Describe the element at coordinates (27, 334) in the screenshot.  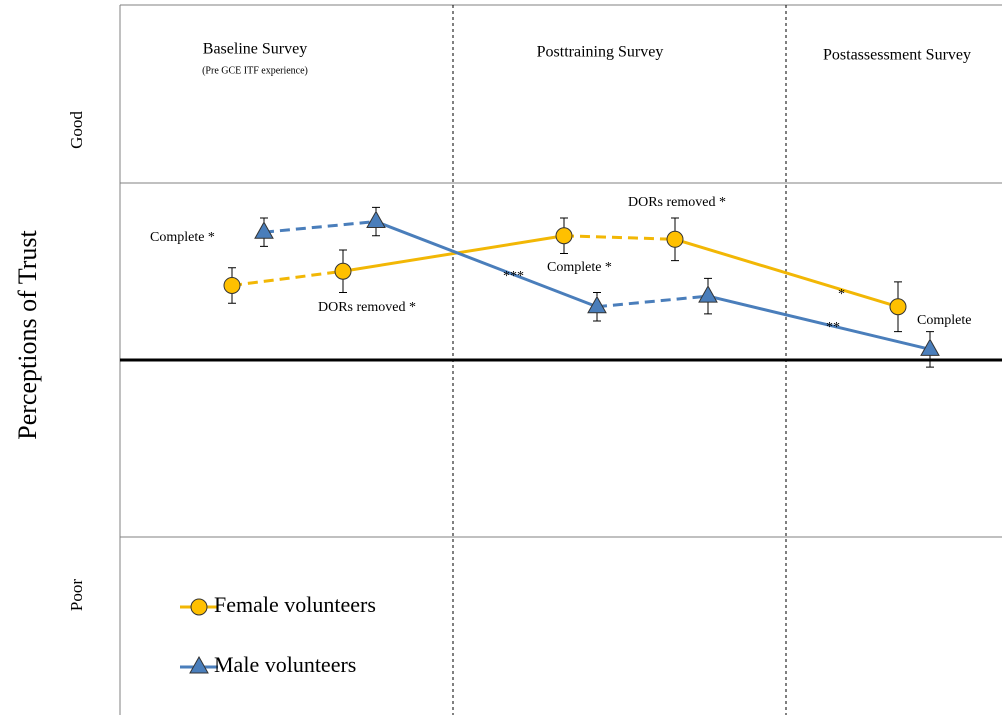
I see `y-axis-label: Perceptions of Trust` at that location.